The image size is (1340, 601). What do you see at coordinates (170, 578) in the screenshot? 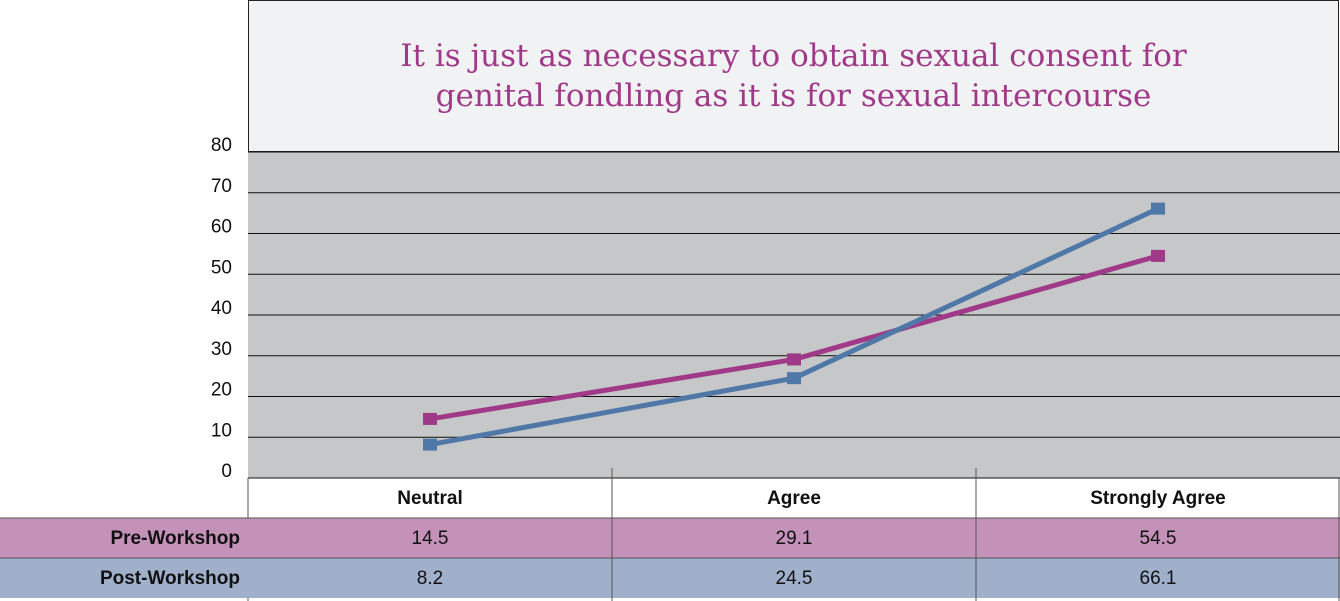
I see `legend-label: Post-Workshop` at bounding box center [170, 578].